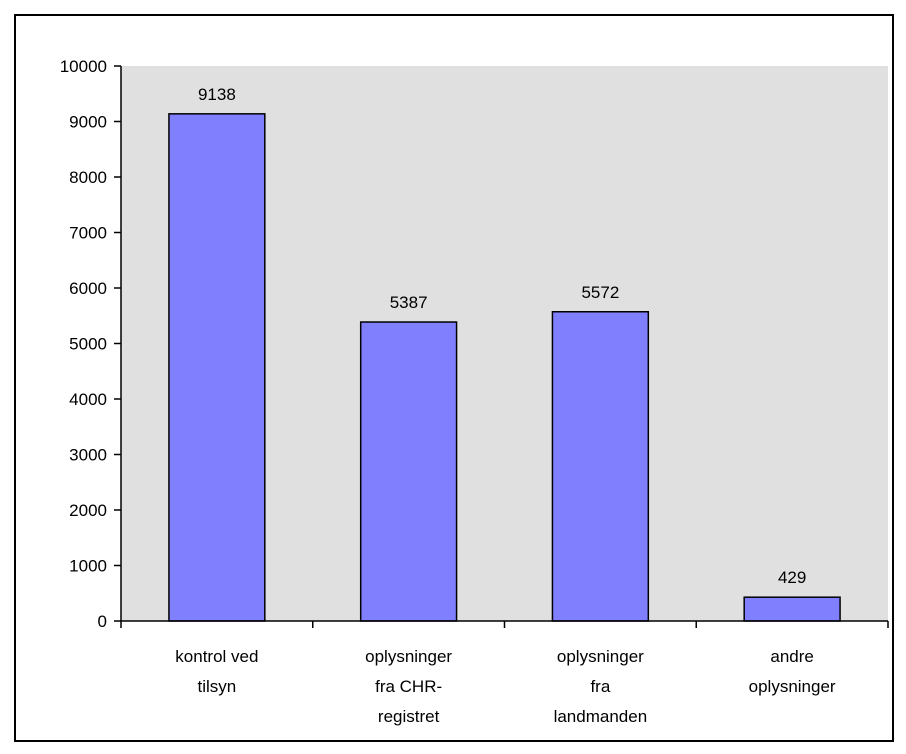 Image resolution: width=906 pixels, height=754 pixels. What do you see at coordinates (792, 686) in the screenshot?
I see `category-label-3-line-1: oplysninger` at bounding box center [792, 686].